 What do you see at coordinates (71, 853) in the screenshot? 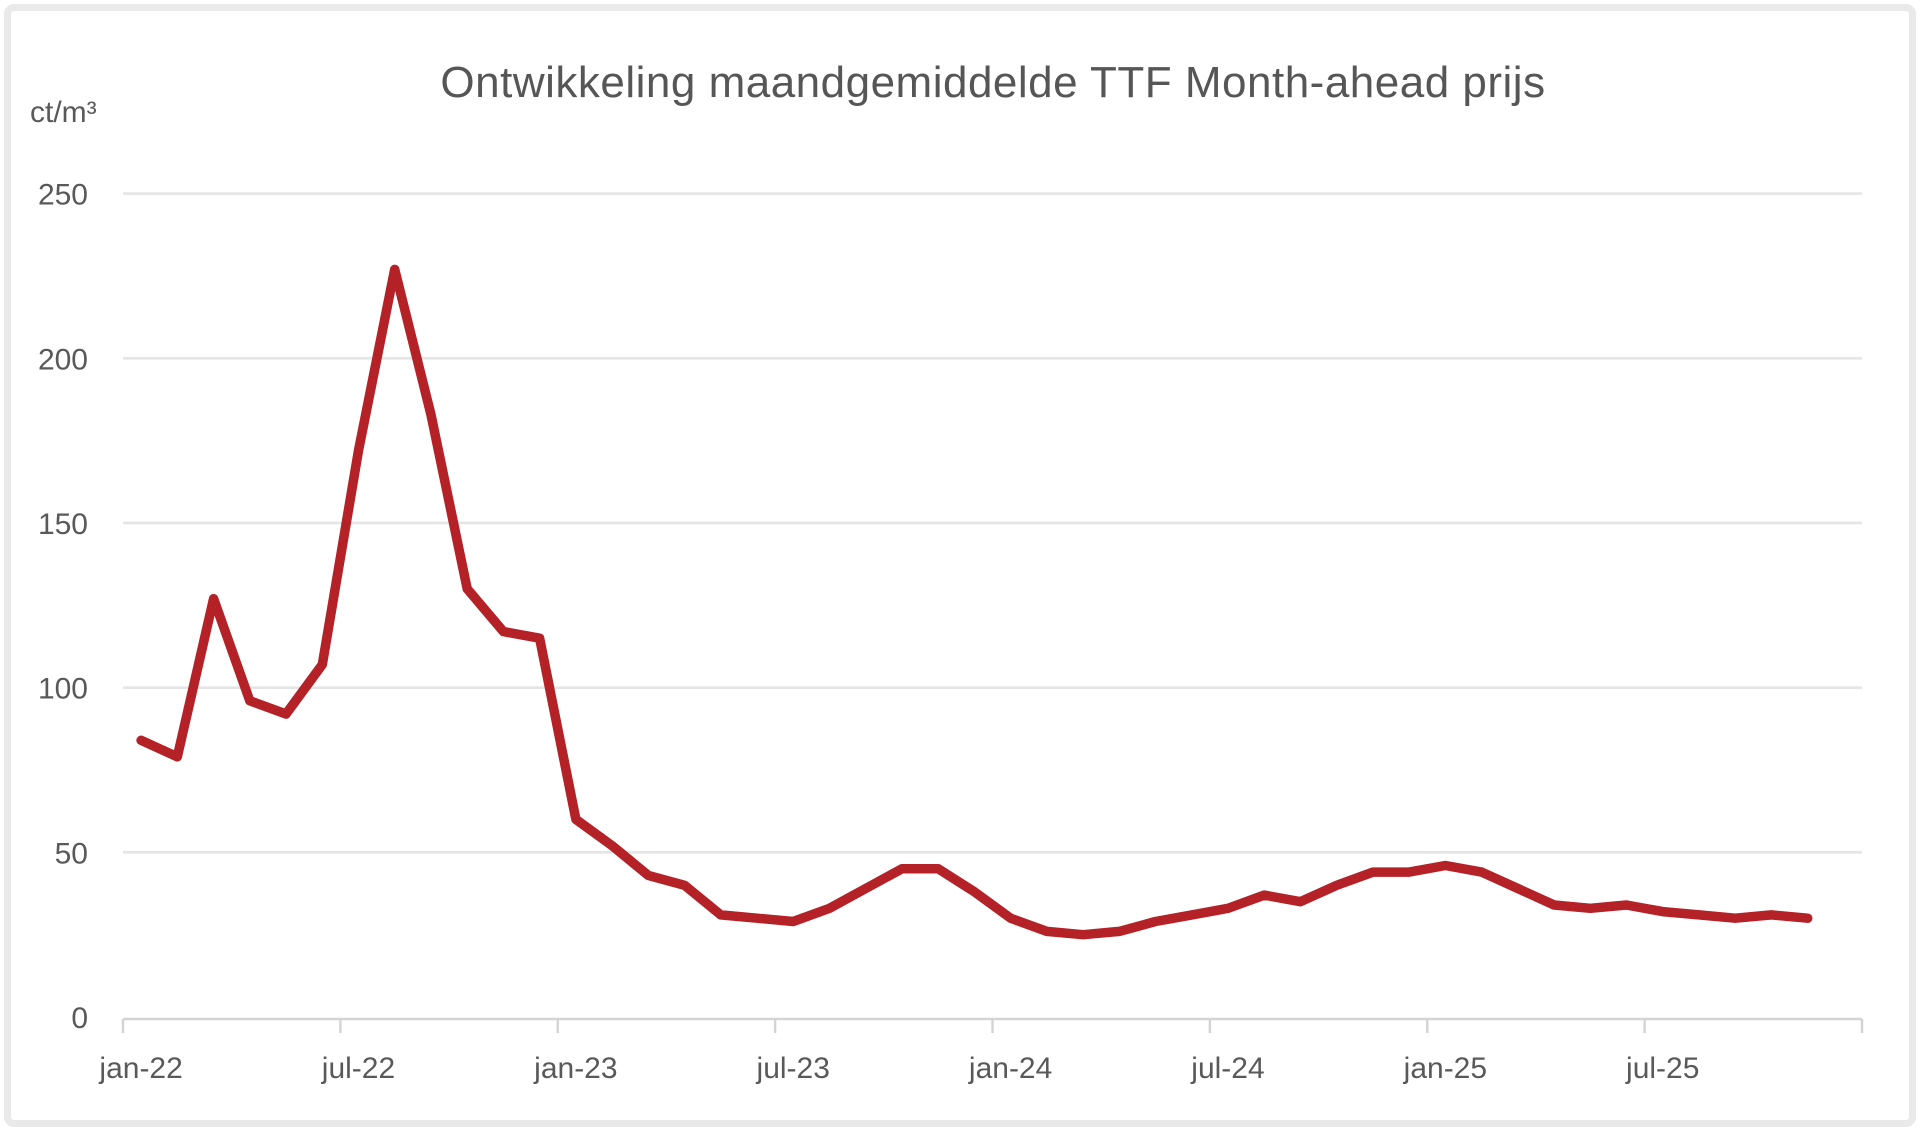
I see `y-axis-tick-label: 50` at bounding box center [71, 853].